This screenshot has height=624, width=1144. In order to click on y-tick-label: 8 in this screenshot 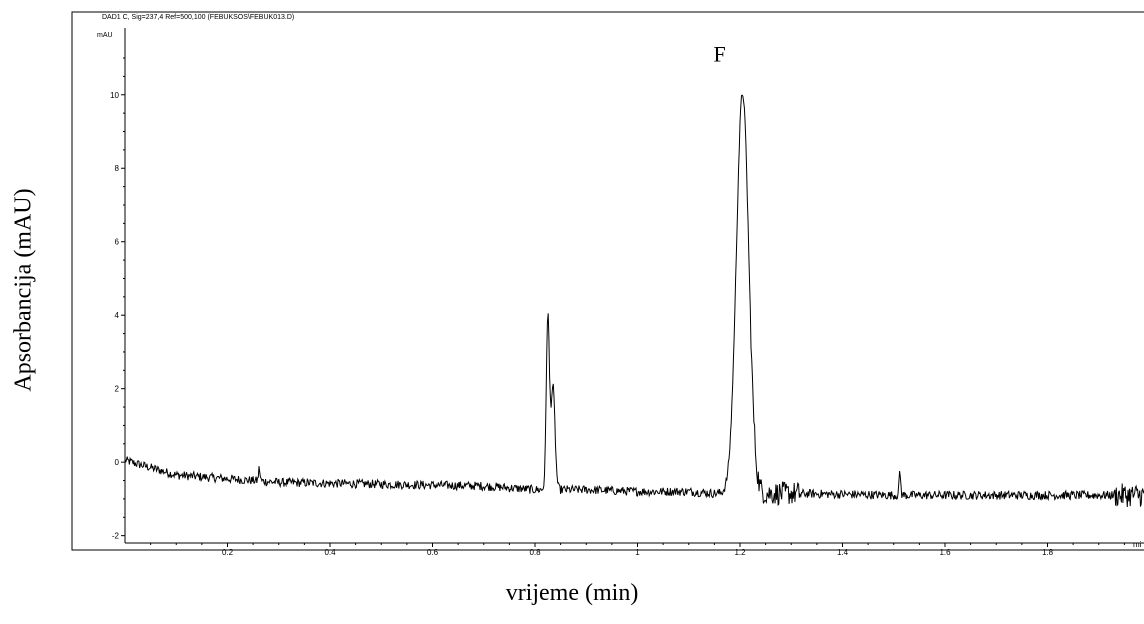, I will do `click(117, 168)`.